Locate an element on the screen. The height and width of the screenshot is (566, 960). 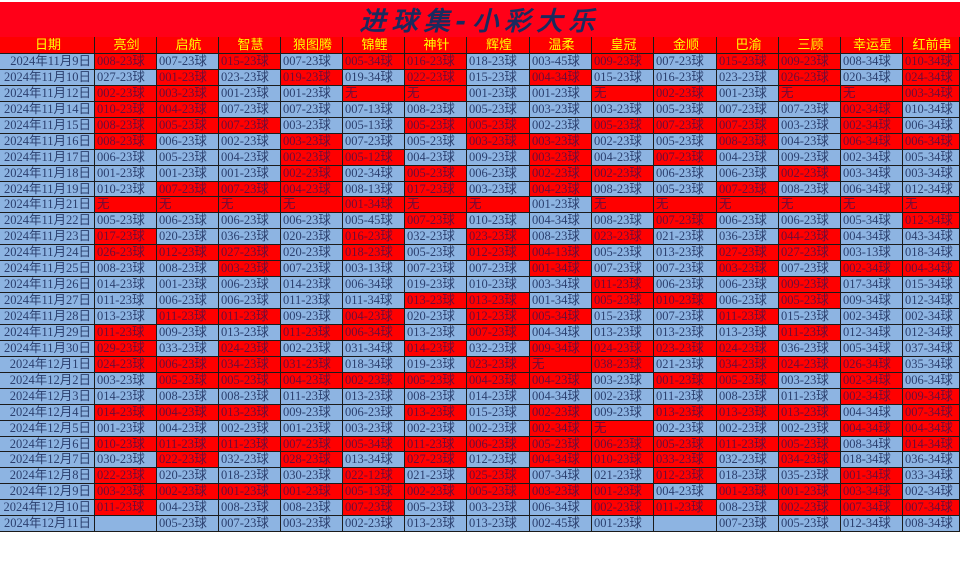
result-cell: 018-23球 is located at coordinates (250, 476).